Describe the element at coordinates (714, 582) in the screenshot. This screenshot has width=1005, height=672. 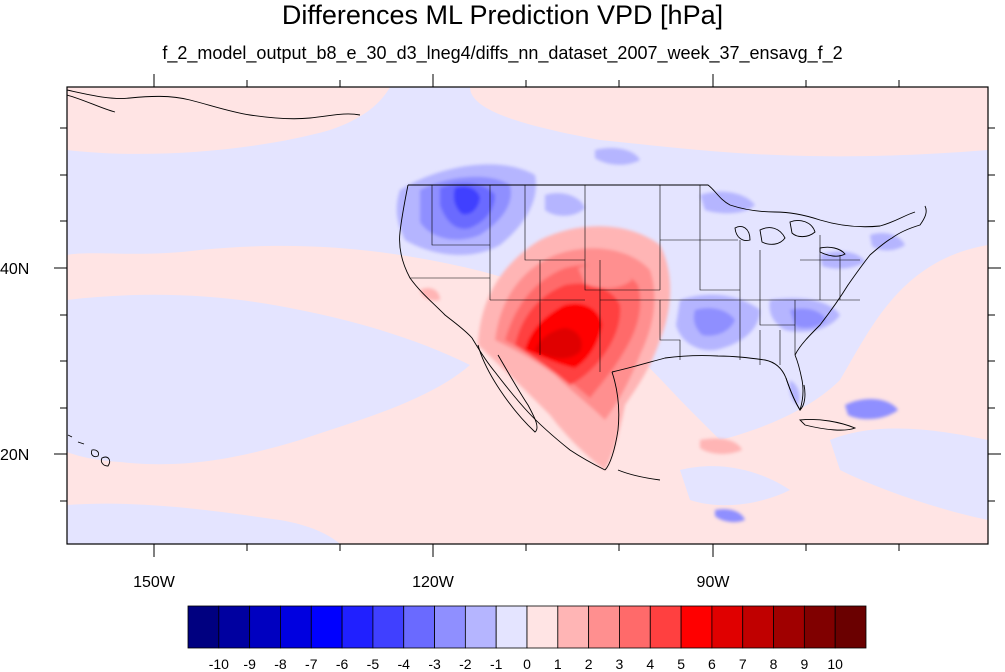
I see `lon-label-90w: 90W` at that location.